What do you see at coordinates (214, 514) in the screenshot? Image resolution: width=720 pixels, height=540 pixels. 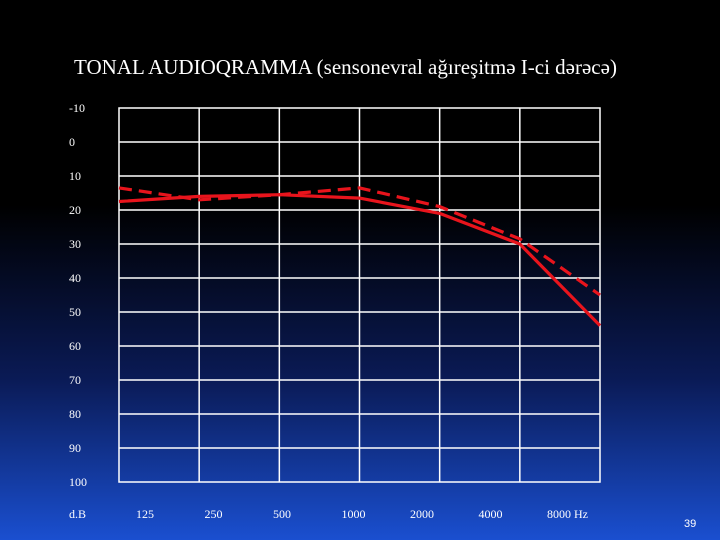 I see `x-tick-label: 250` at bounding box center [214, 514].